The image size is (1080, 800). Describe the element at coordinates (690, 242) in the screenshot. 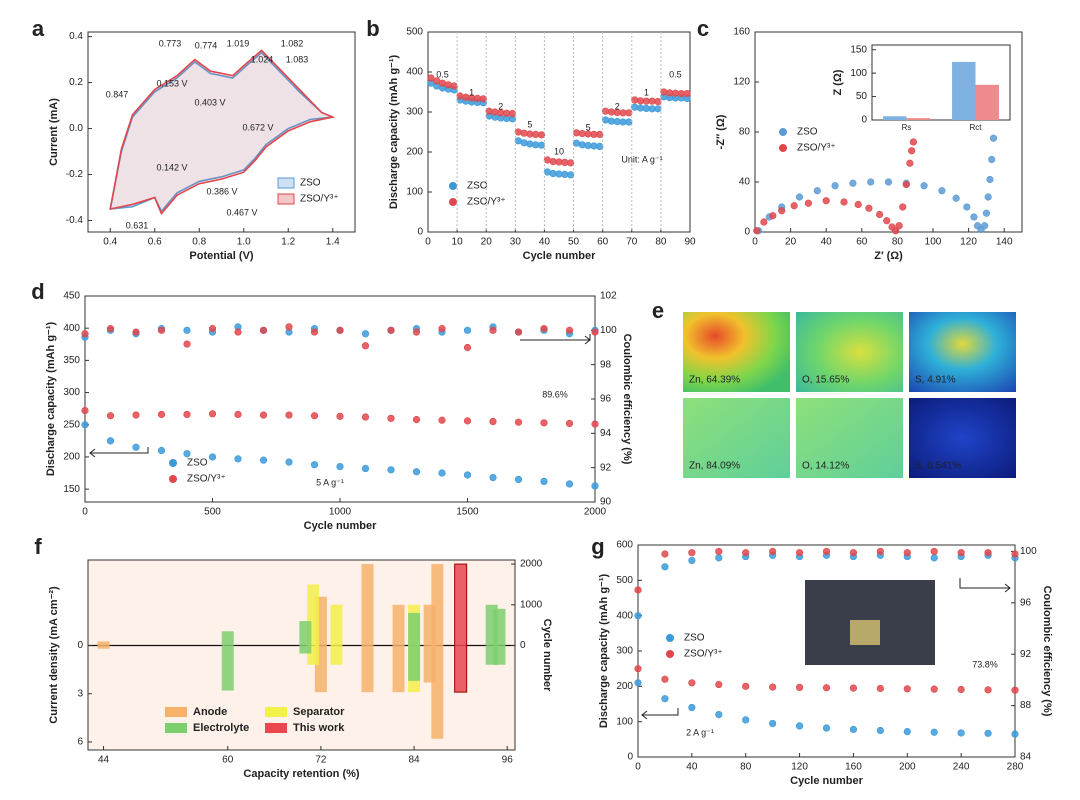

I see `x-tick-label: 90` at that location.